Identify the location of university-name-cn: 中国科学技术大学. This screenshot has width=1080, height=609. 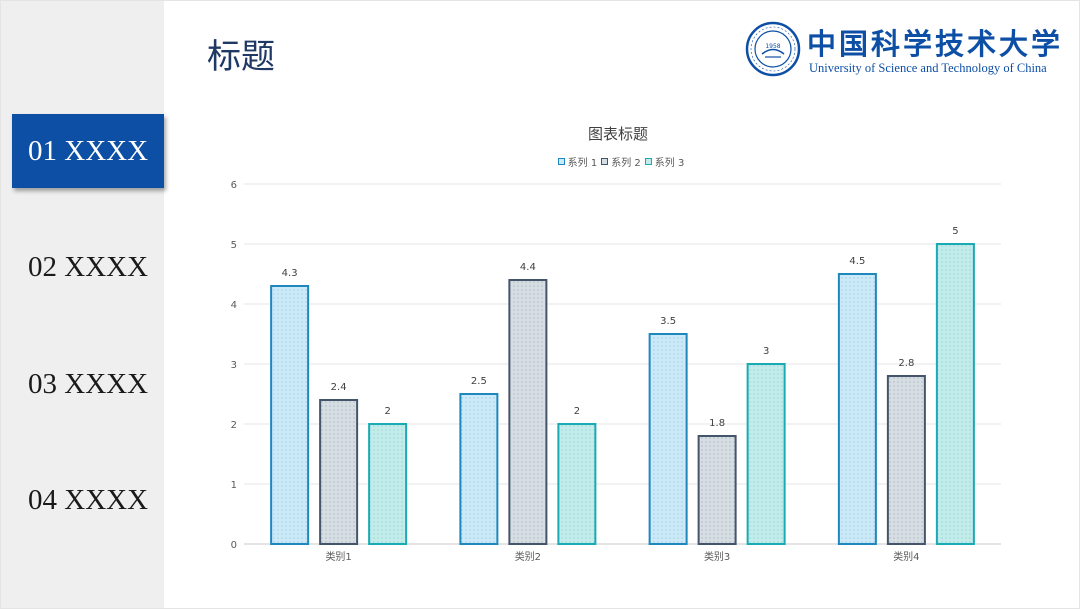
(935, 44).